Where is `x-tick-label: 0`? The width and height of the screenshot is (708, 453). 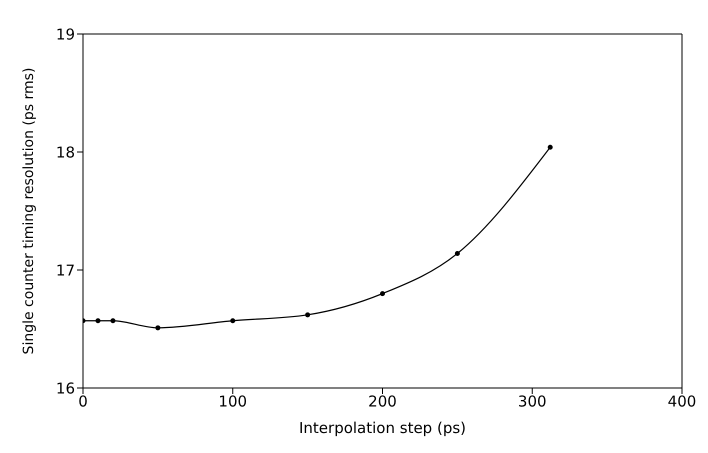
x-tick-label: 0 is located at coordinates (83, 401).